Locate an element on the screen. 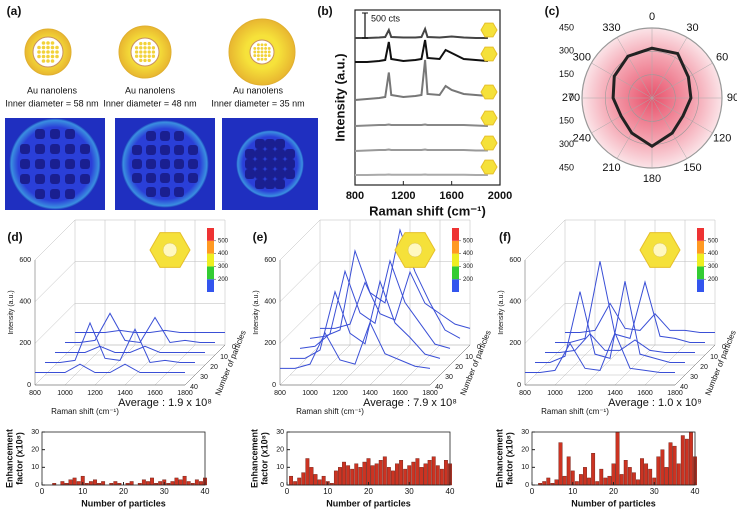 The width and height of the screenshot is (737, 511). plot-frame is located at coordinates (123, 458).